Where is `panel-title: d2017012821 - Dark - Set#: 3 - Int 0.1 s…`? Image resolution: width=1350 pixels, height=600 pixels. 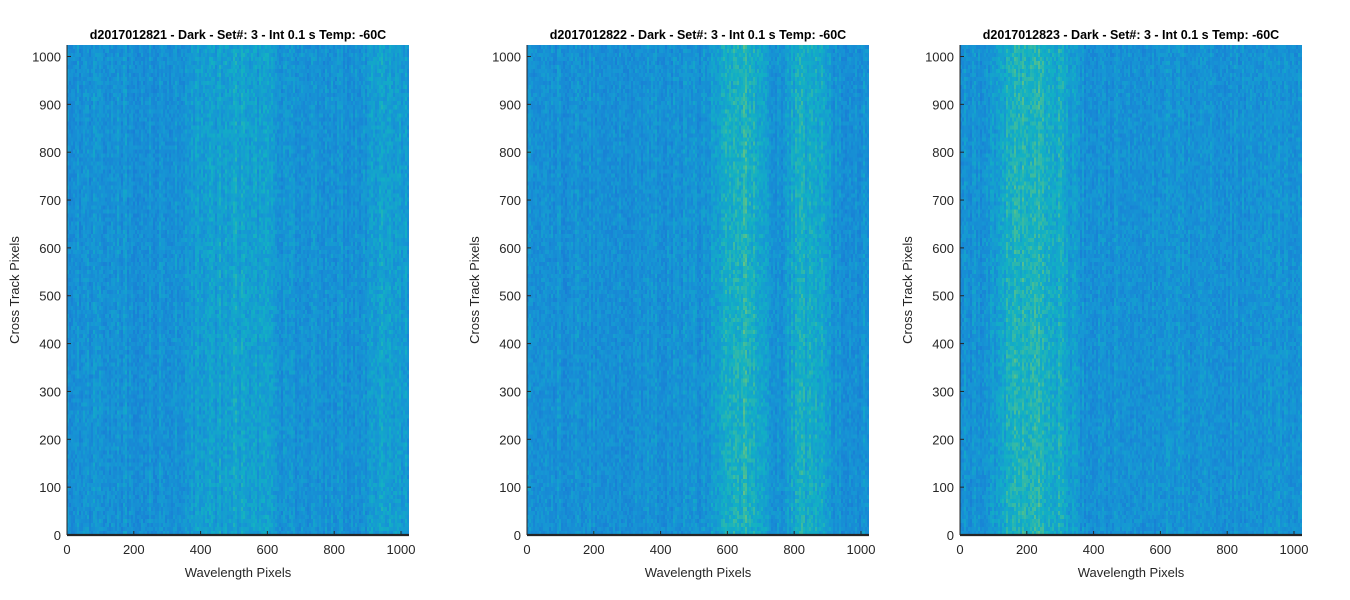
panel-title: d2017012821 - Dark - Set#: 3 - Int 0.1 s… is located at coordinates (238, 35).